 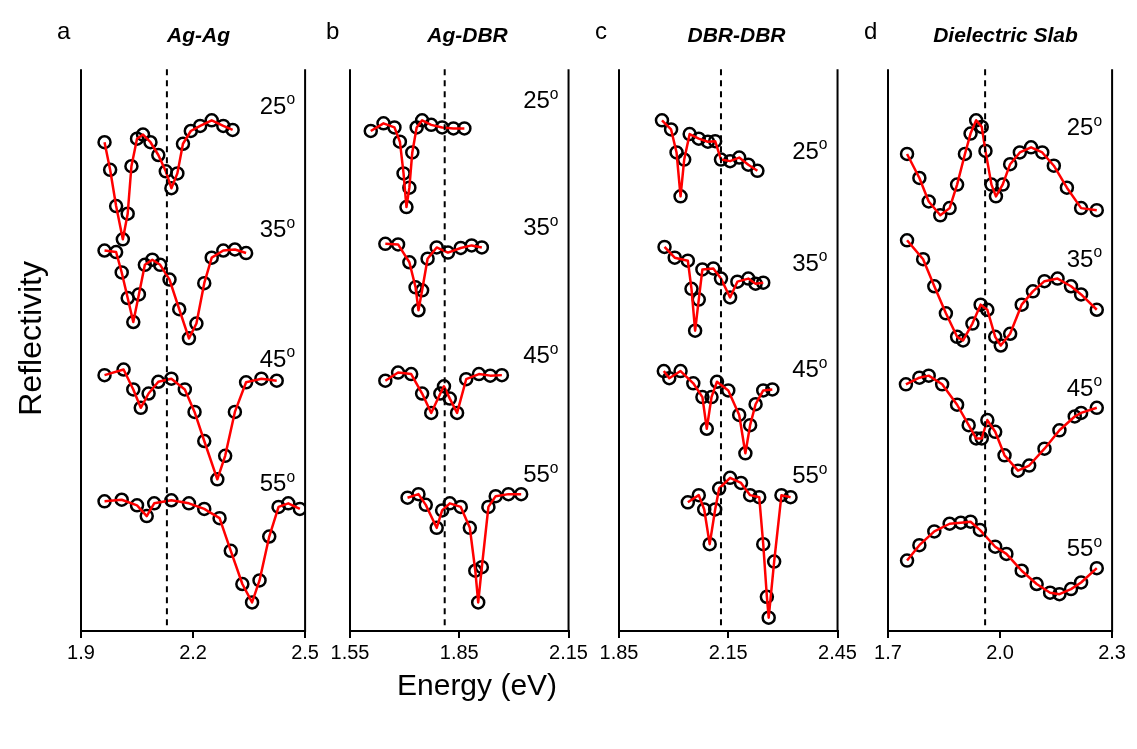 What do you see at coordinates (737, 35) in the screenshot?
I see `chart-title: DBR-DBR` at bounding box center [737, 35].